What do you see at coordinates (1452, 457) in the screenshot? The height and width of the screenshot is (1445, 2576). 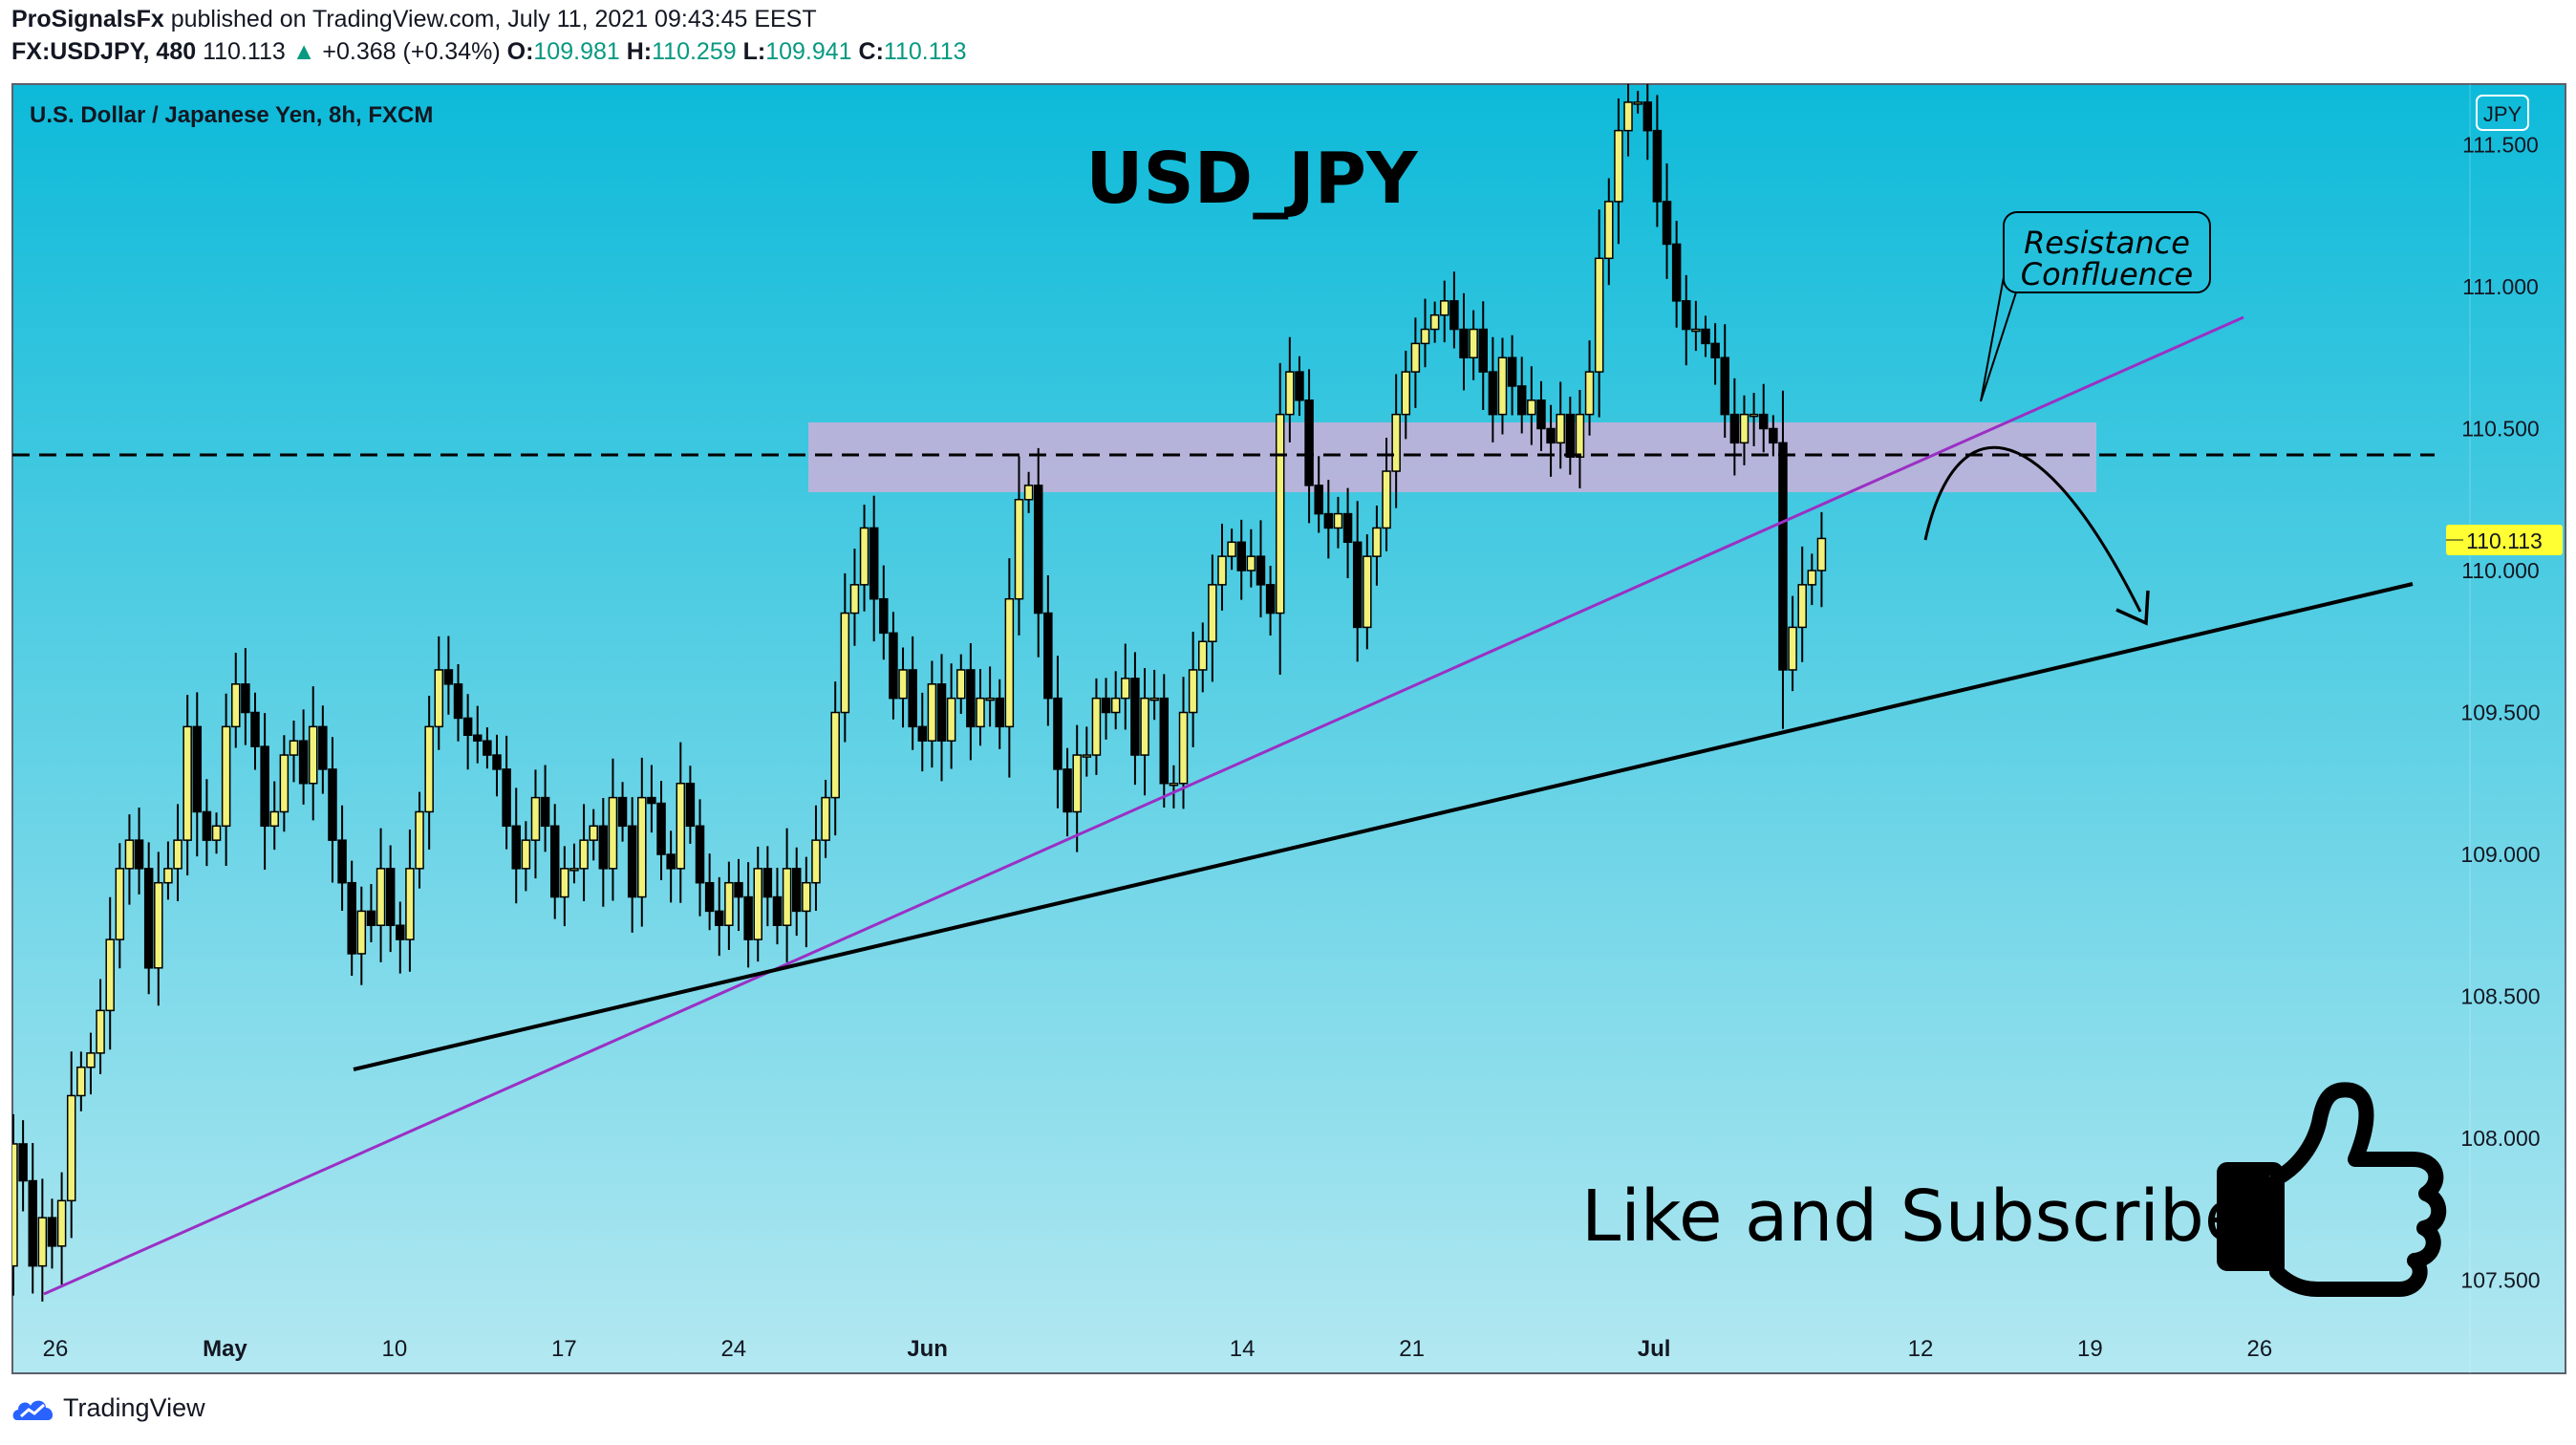 I see `resistance-zone` at bounding box center [1452, 457].